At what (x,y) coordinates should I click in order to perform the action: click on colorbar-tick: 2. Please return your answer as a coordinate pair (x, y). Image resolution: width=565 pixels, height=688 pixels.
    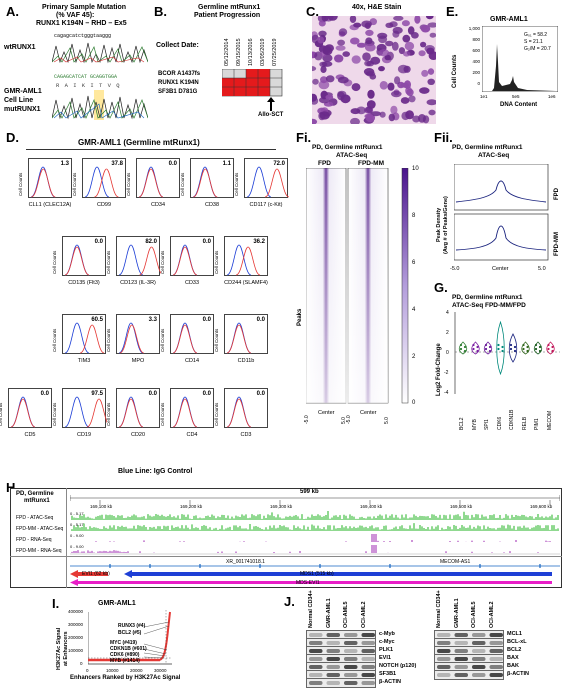
    Looking at the image, I should click on (414, 357).